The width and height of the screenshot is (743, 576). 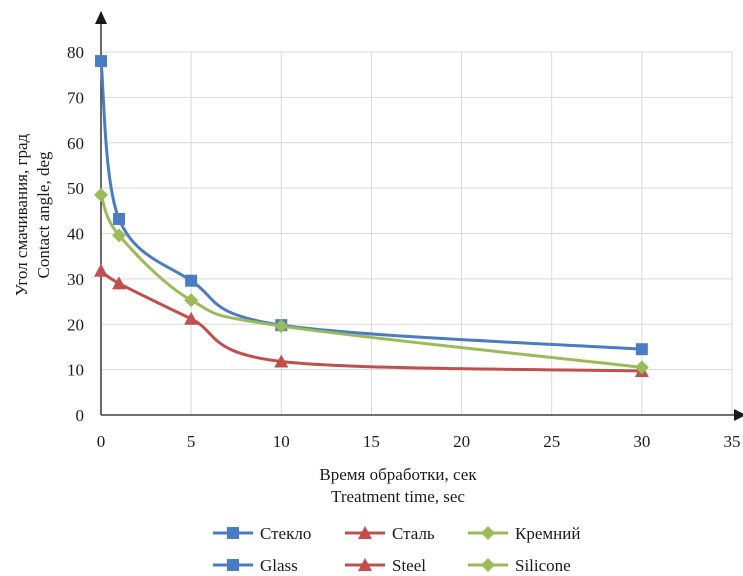 I want to click on legend-item: Steel, so click(x=385, y=565).